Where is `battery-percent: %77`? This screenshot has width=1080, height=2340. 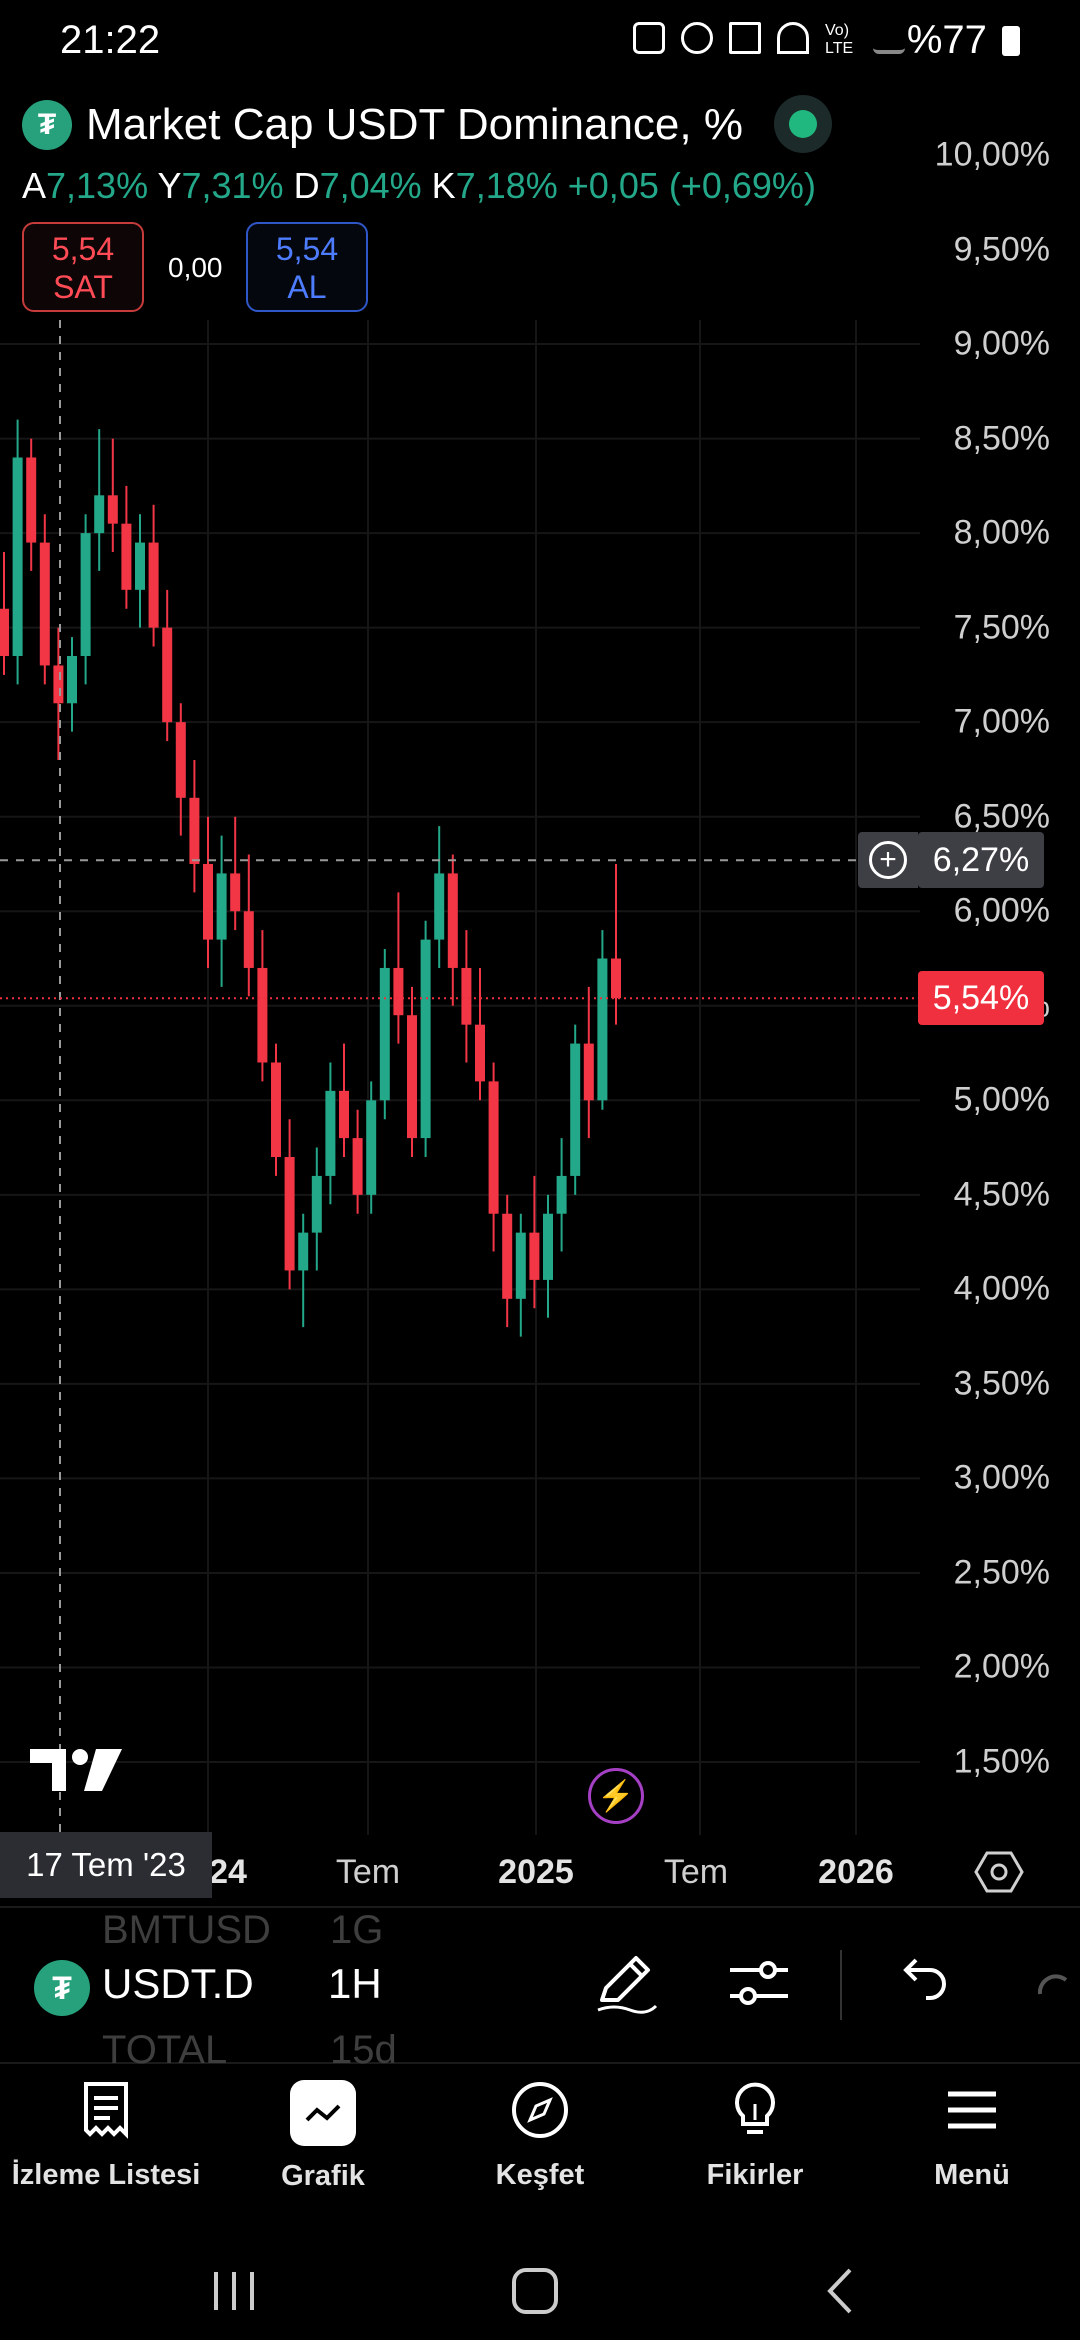 battery-percent: %77 is located at coordinates (946, 40).